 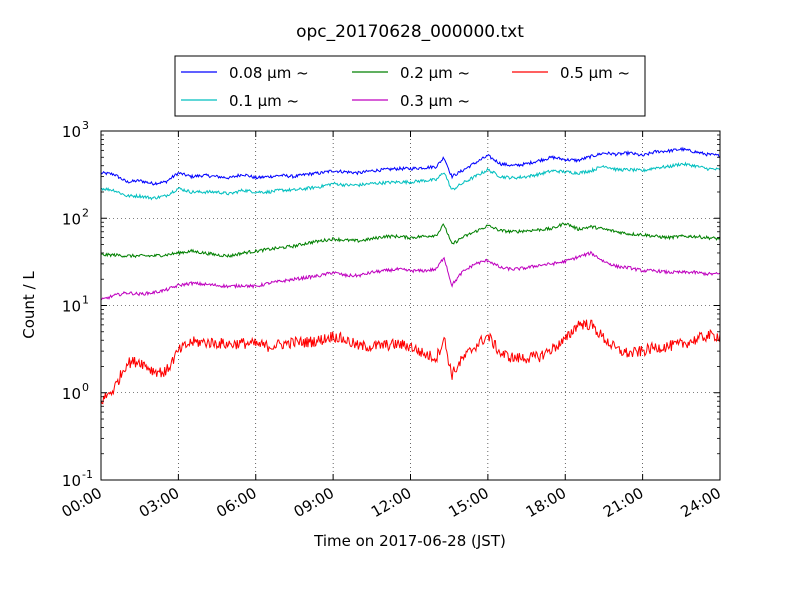 I want to click on legend-label: 0.3 μm ~, so click(x=435, y=101).